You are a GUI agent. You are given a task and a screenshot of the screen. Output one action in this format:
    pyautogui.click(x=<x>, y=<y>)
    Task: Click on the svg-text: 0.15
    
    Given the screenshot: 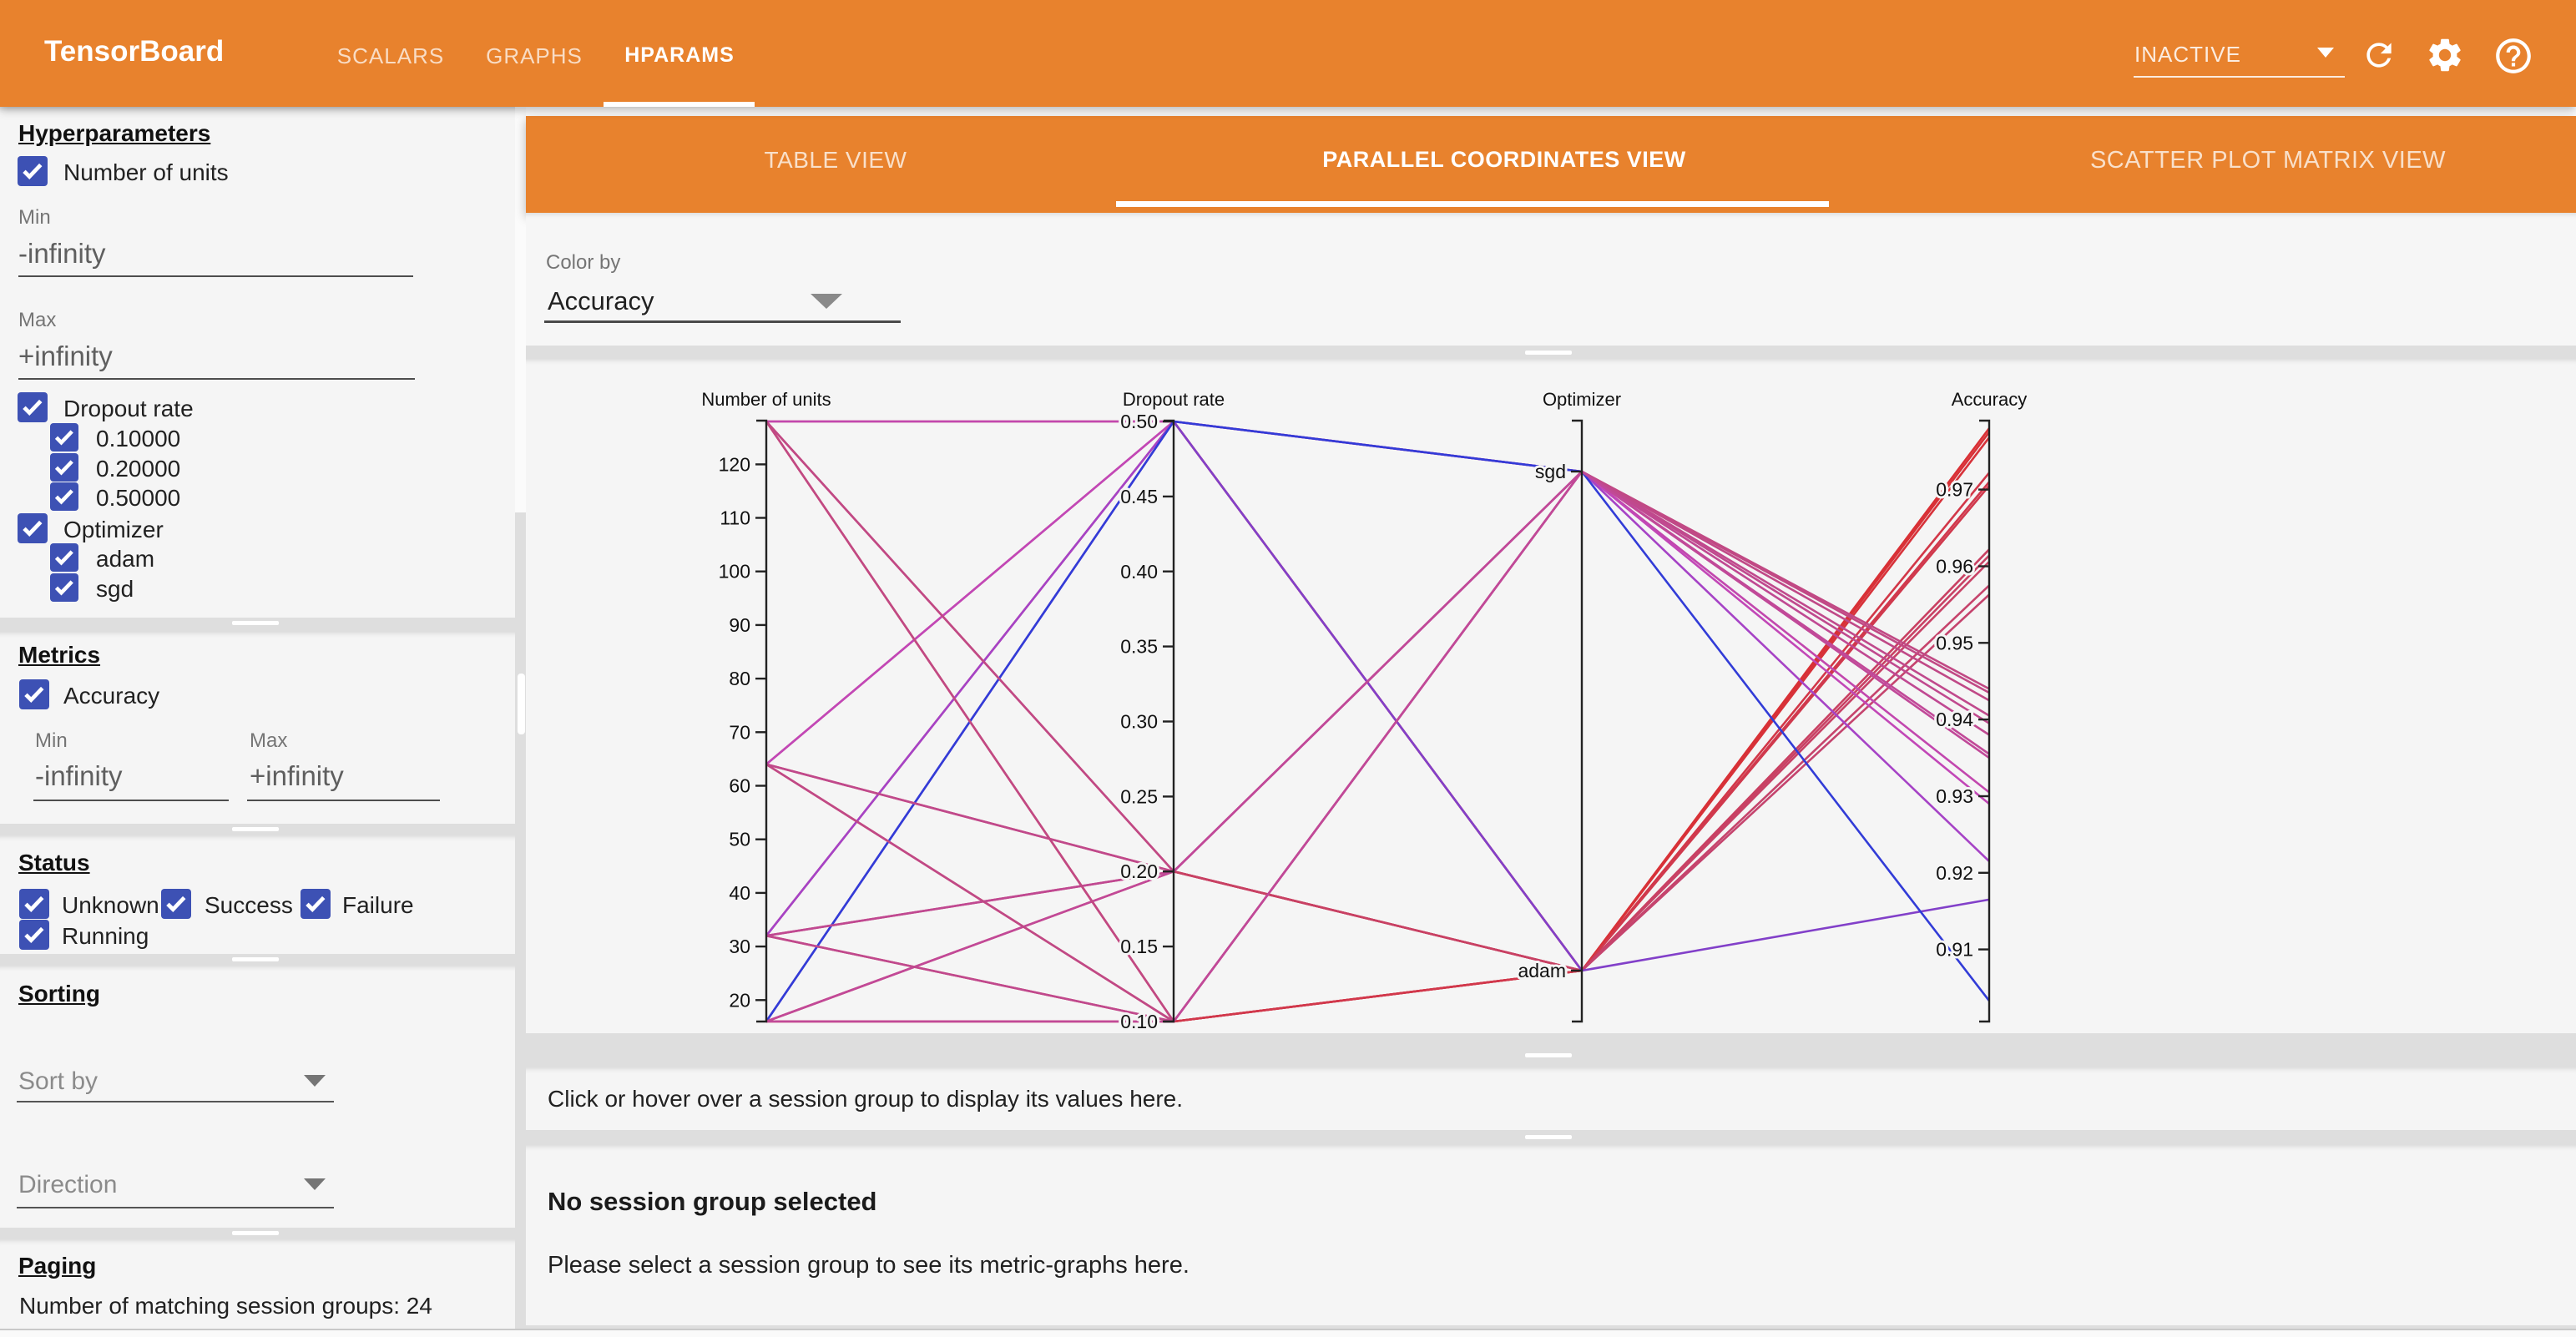 What is the action you would take?
    pyautogui.click(x=1139, y=946)
    